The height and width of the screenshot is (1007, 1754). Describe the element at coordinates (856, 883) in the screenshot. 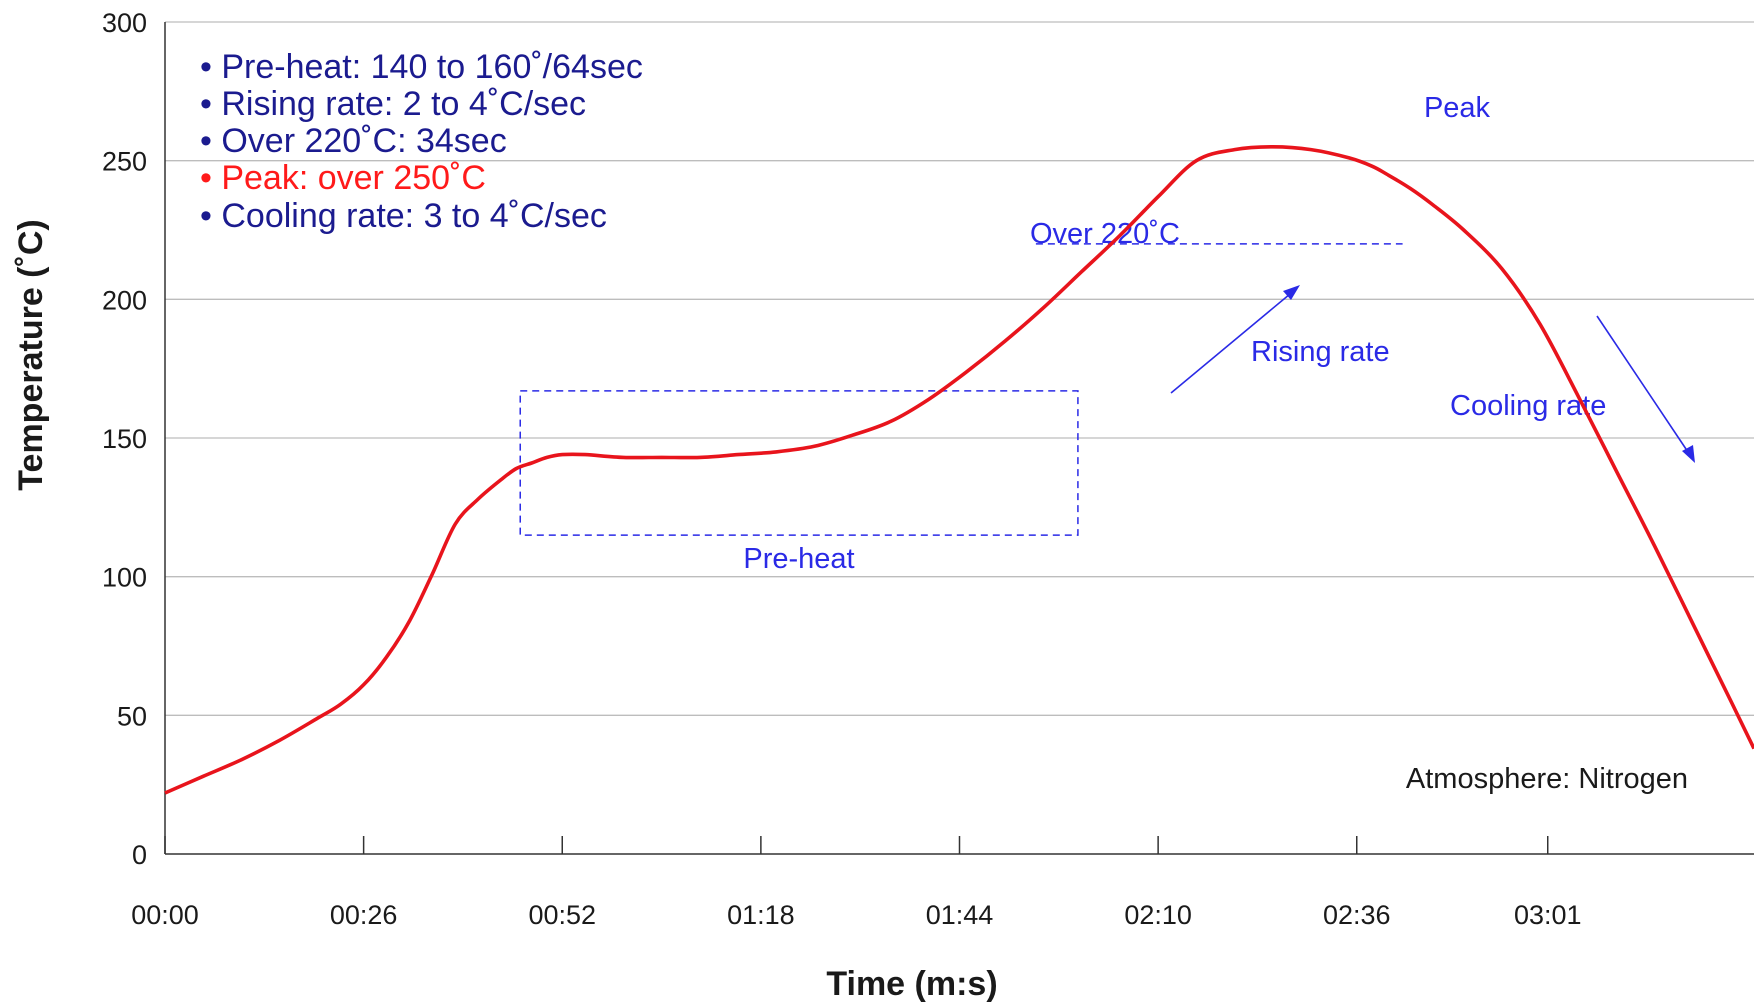

I see `x-ticks: 00:00 00:26 00:52 01:18 01:44 02:10 02:36 03:01` at that location.